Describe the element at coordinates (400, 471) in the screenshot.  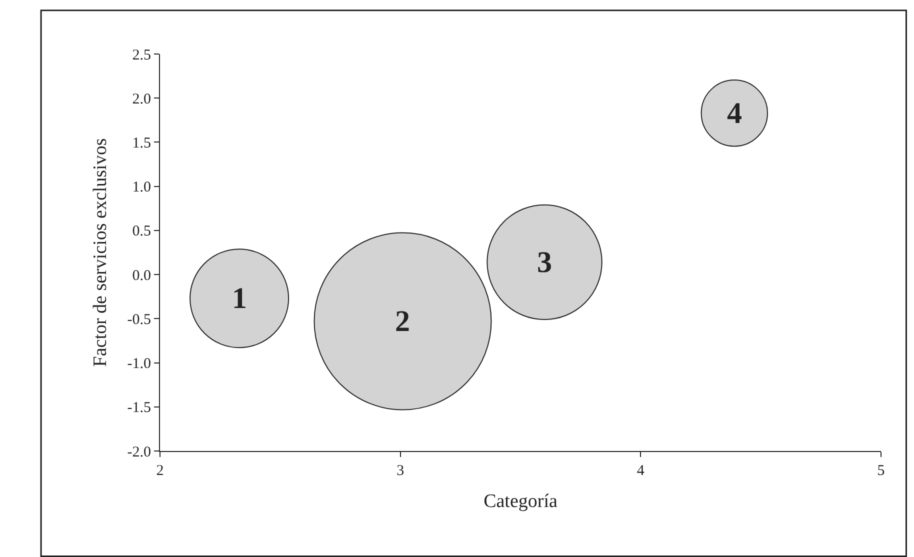
I see `x-tick-label: 3` at that location.